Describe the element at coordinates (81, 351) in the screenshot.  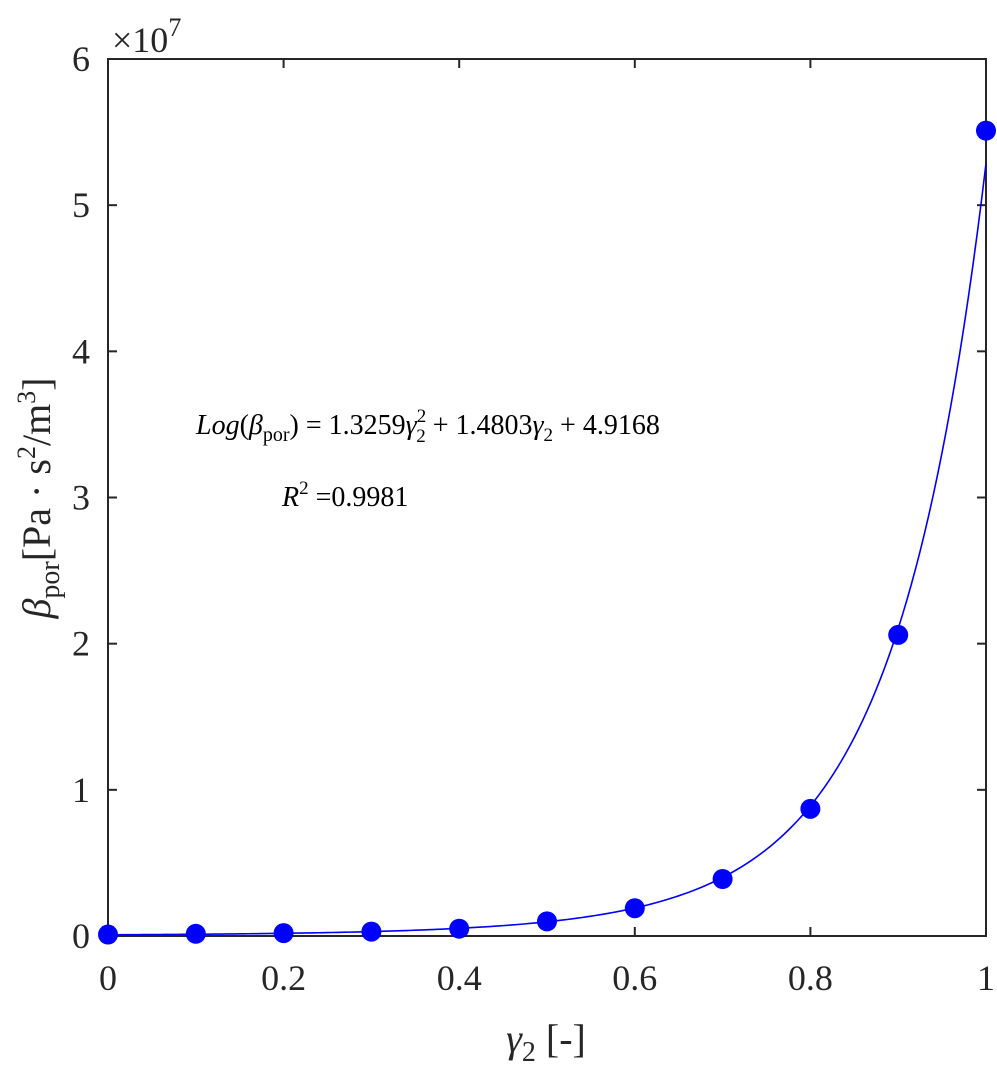
I see `y-tick-label: 4` at that location.